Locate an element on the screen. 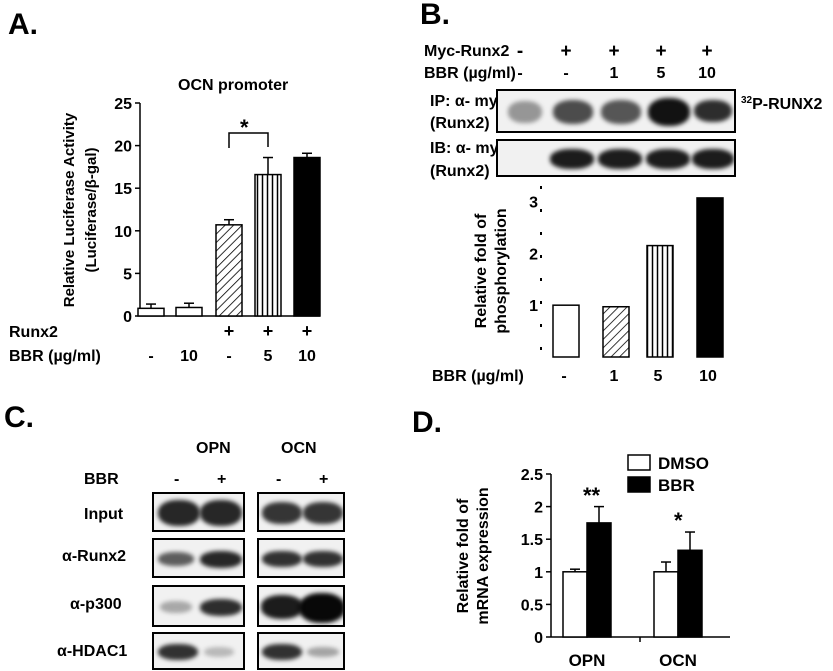 The image size is (833, 671). panel-c-row-hdac1: α-HDAC1 is located at coordinates (92, 651).